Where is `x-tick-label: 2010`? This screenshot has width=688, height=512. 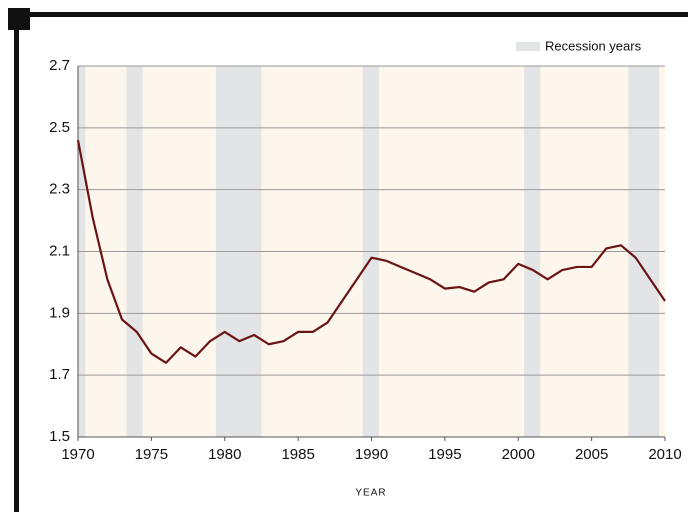 x-tick-label: 2010 is located at coordinates (664, 454).